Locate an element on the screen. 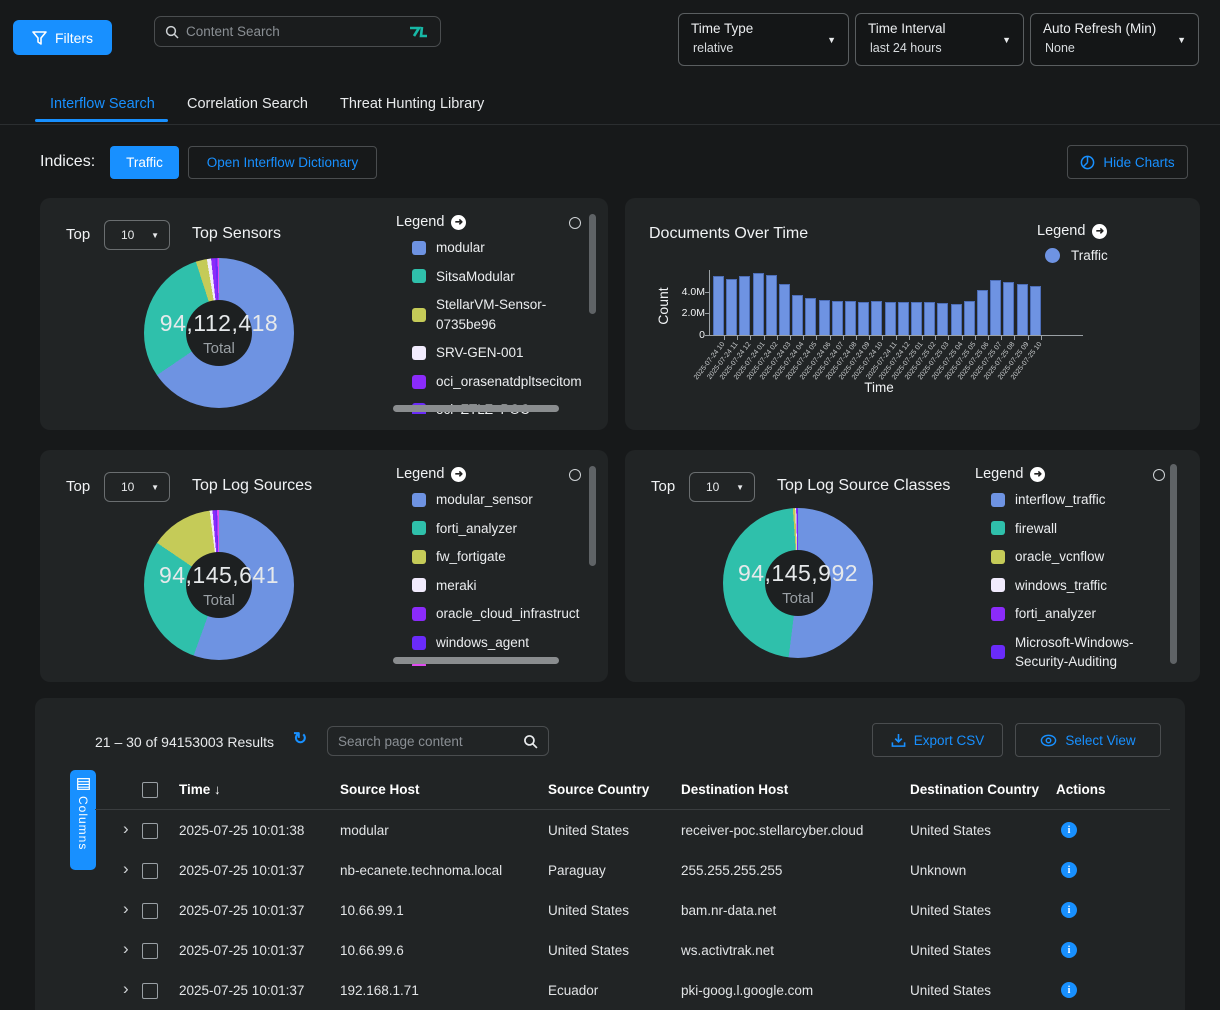 The image size is (1220, 1010). legend-item: SitsaModular is located at coordinates (504, 277).